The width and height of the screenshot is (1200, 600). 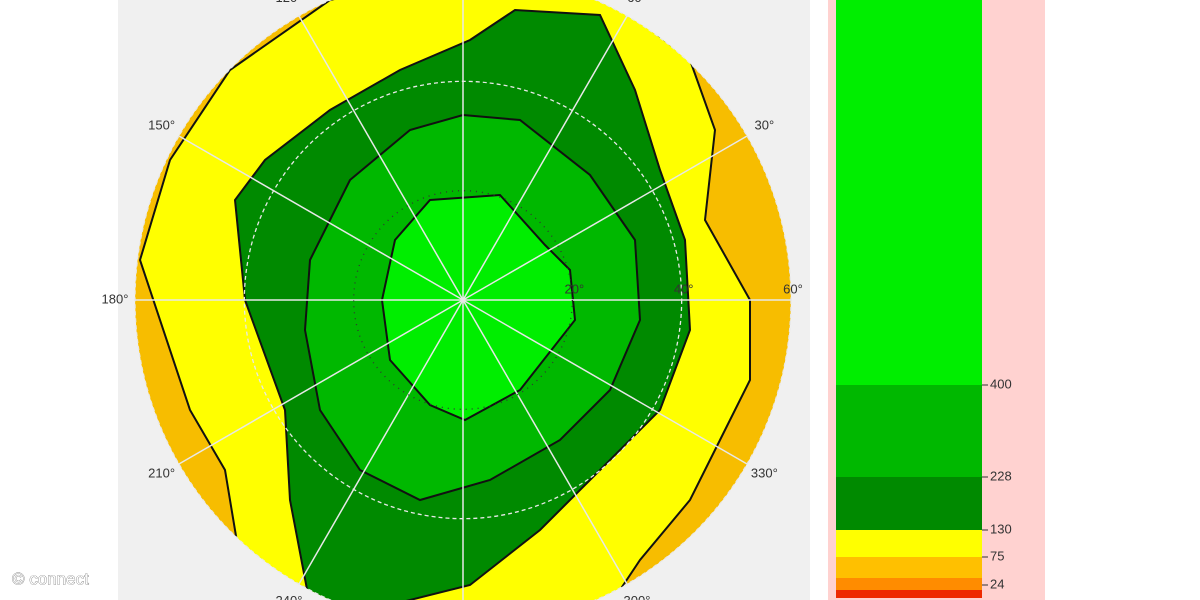 What do you see at coordinates (161, 124) in the screenshot?
I see `angle-tick-label: 150°` at bounding box center [161, 124].